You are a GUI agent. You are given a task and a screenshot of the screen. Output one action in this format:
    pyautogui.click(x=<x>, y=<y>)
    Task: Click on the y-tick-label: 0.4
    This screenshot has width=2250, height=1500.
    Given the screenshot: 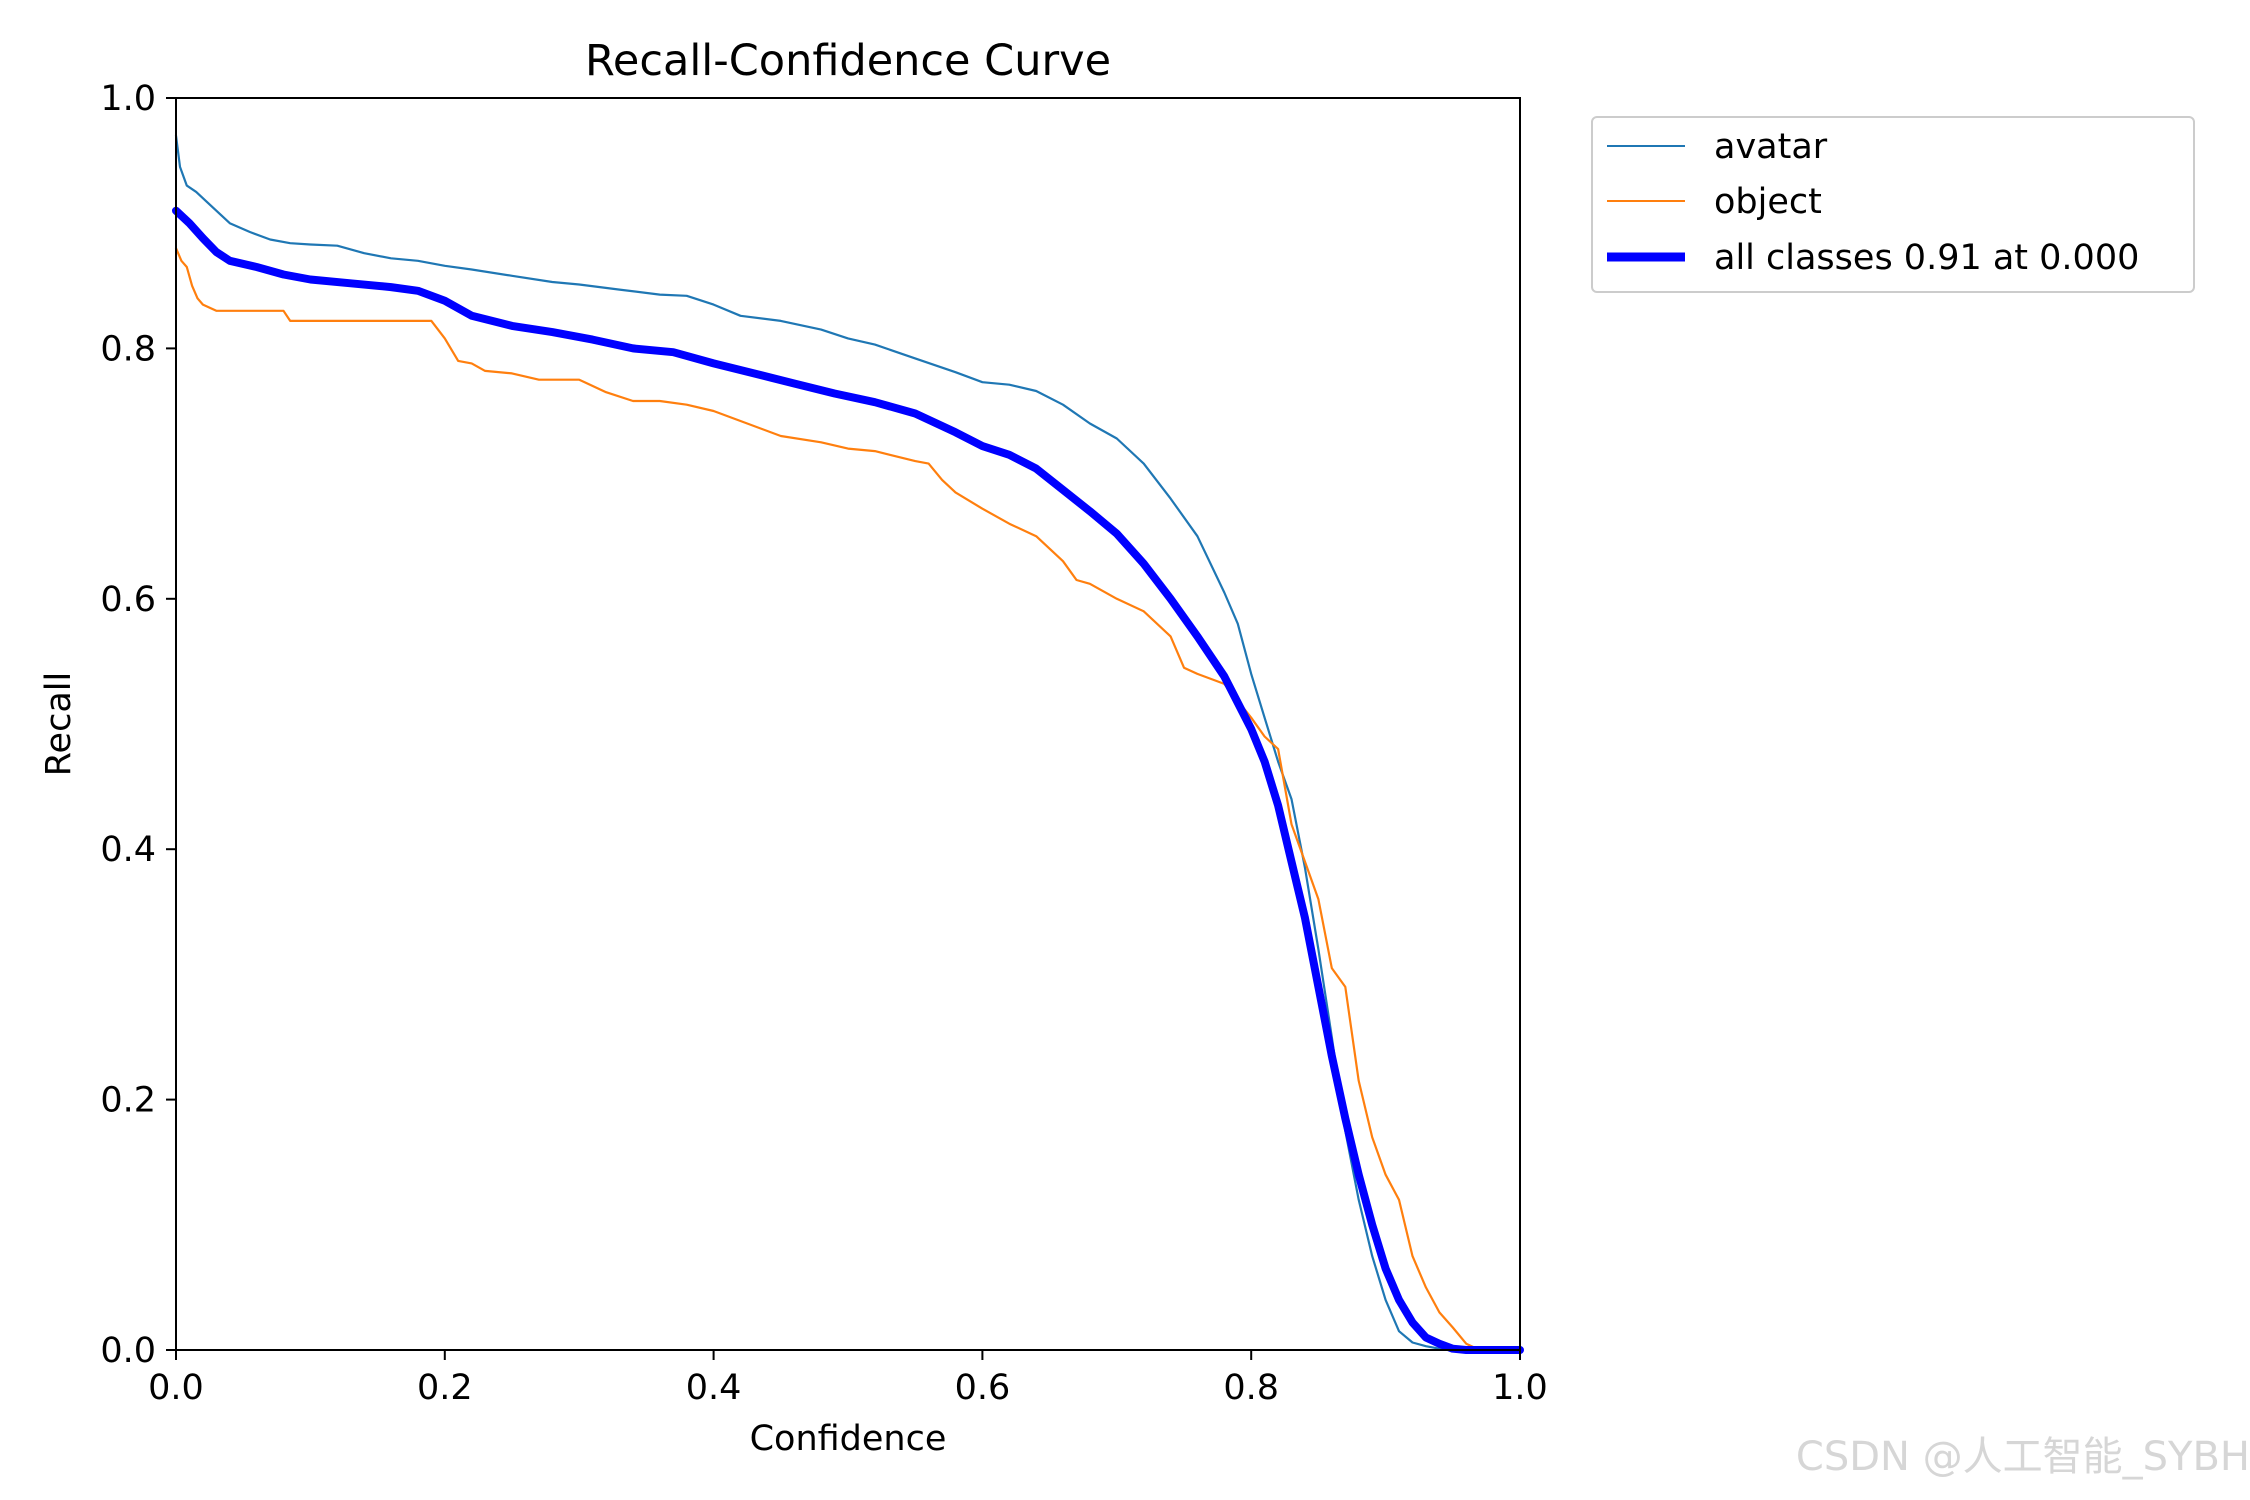 What is the action you would take?
    pyautogui.click(x=128, y=850)
    